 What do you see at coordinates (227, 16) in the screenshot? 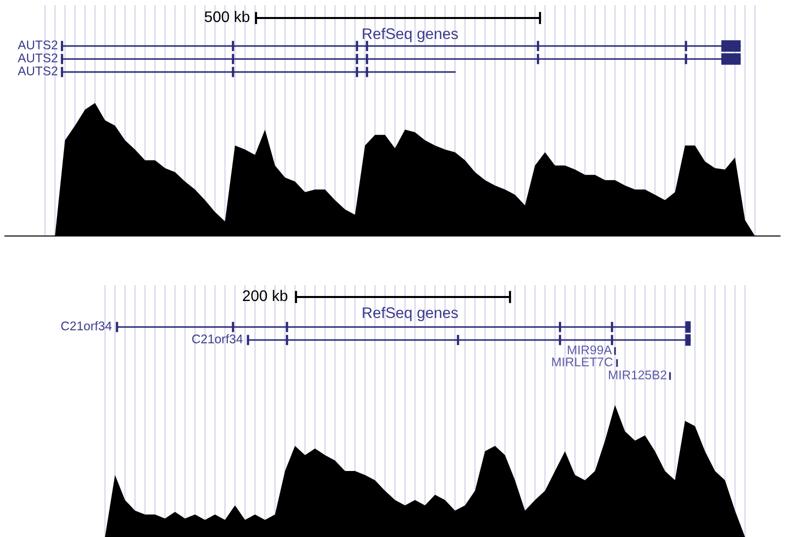
I see `text: 500 kb` at bounding box center [227, 16].